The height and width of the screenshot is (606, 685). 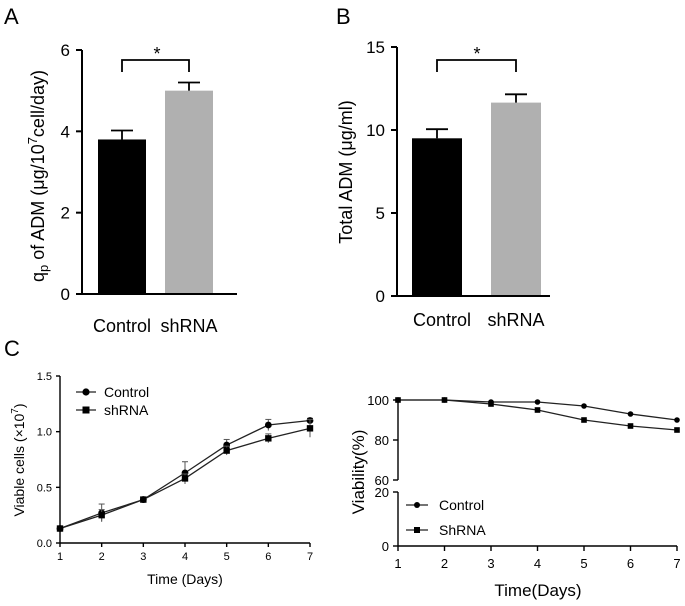 I want to click on chart-c1-series, so click(x=185, y=474).